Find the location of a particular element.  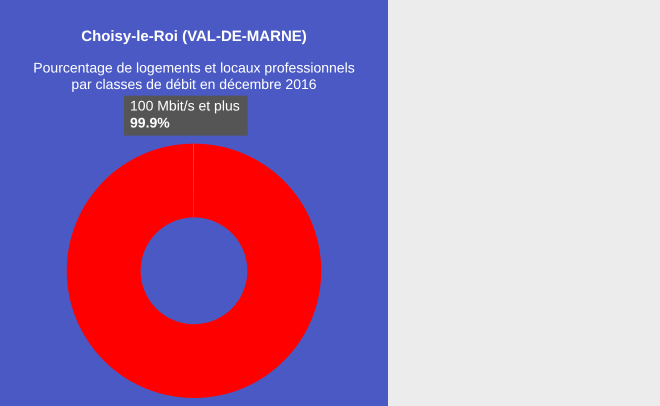

data-label: 99.9% is located at coordinates (150, 122).